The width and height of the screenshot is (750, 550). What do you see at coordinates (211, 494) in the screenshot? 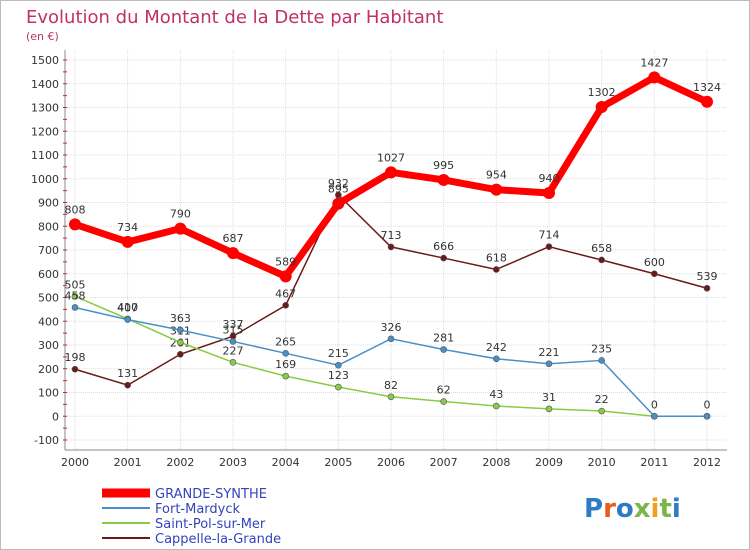
I see `legend-label: GRANDE-SYNTHE` at bounding box center [211, 494].